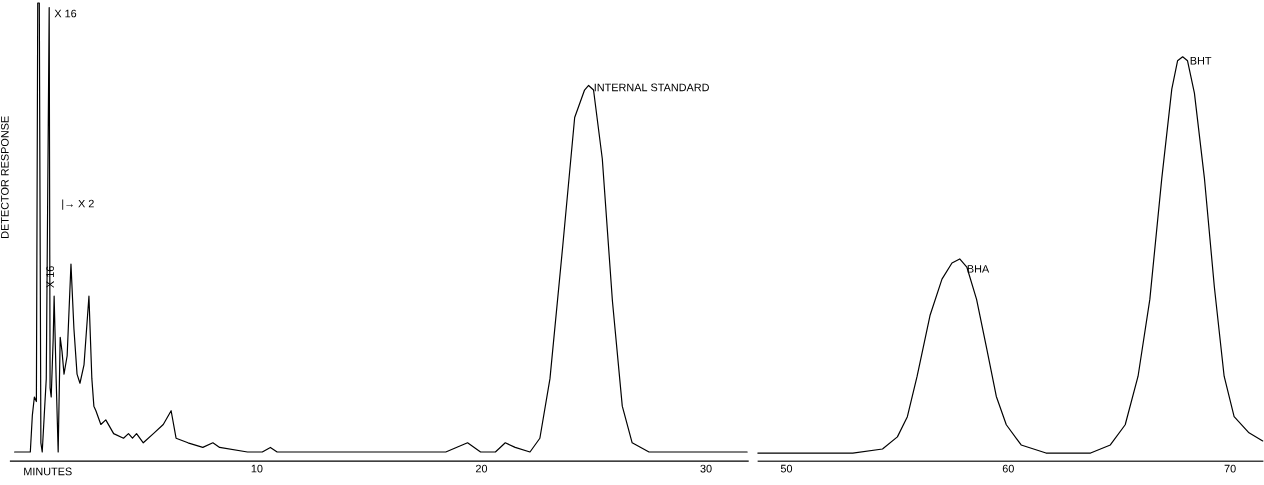 Image resolution: width=1264 pixels, height=485 pixels. What do you see at coordinates (706, 468) in the screenshot?
I see `x-tick-label: 30` at bounding box center [706, 468].